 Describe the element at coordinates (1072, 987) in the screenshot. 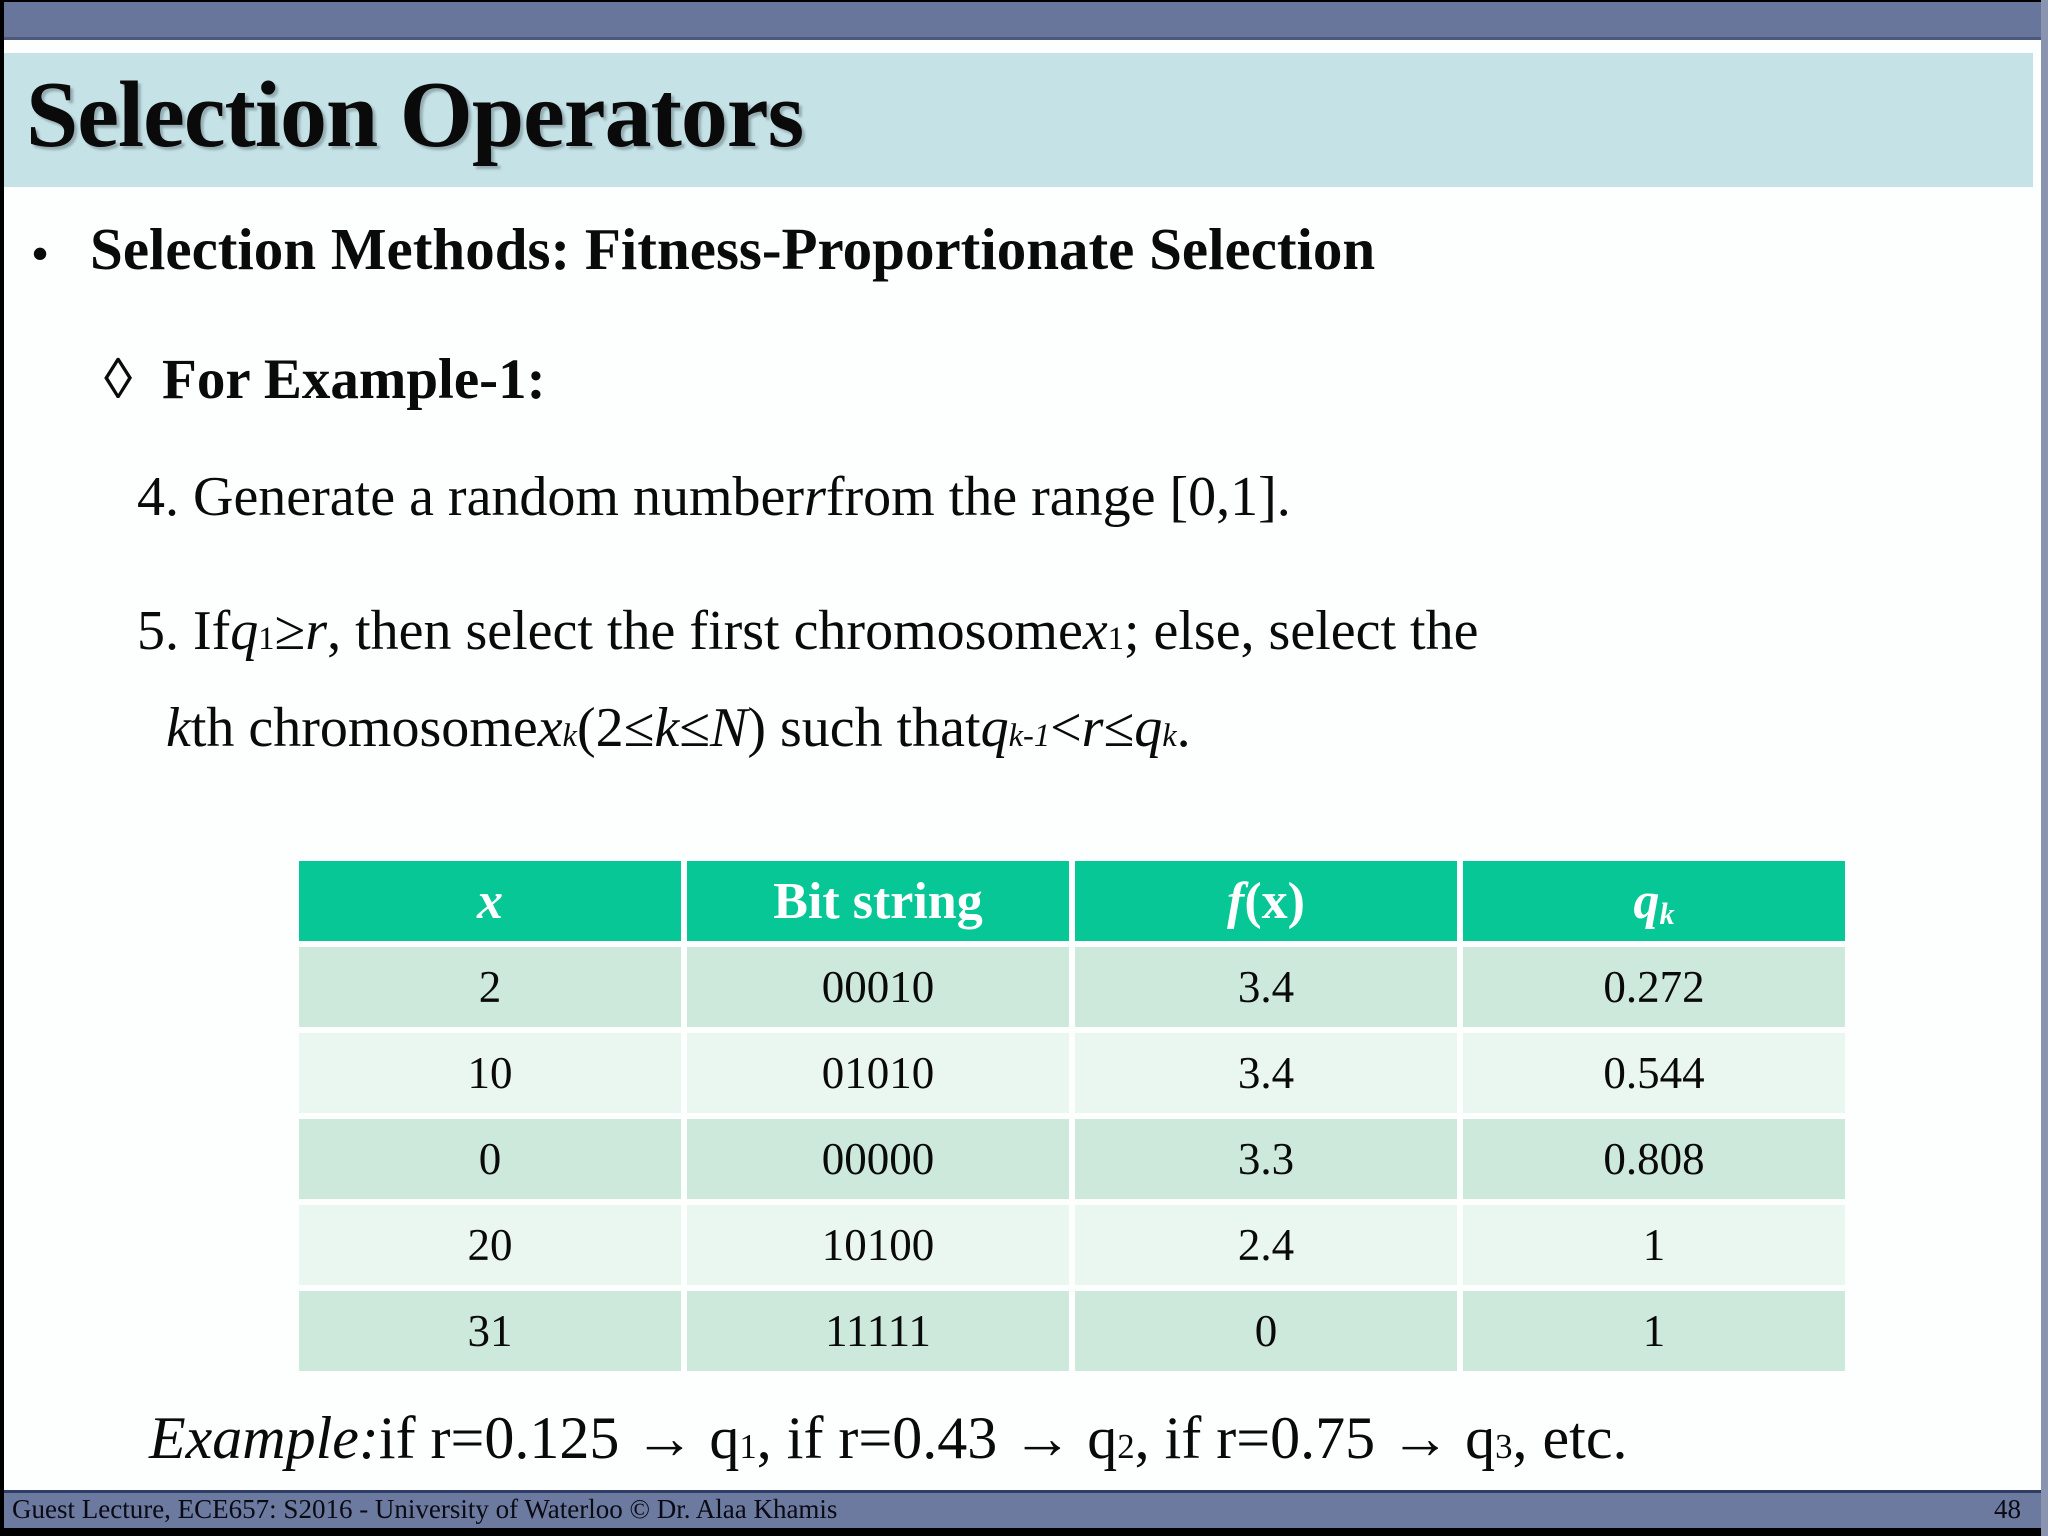

I see `table-row: 2 00010 3.4 0.272` at that location.